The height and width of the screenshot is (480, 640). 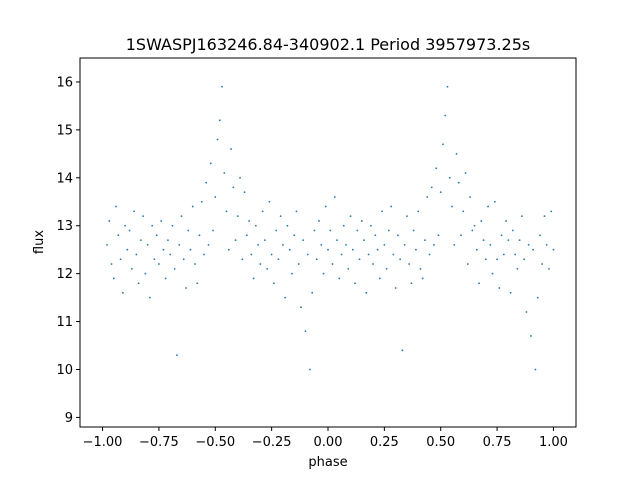 I want to click on y-tick-label: 16, so click(x=64, y=82).